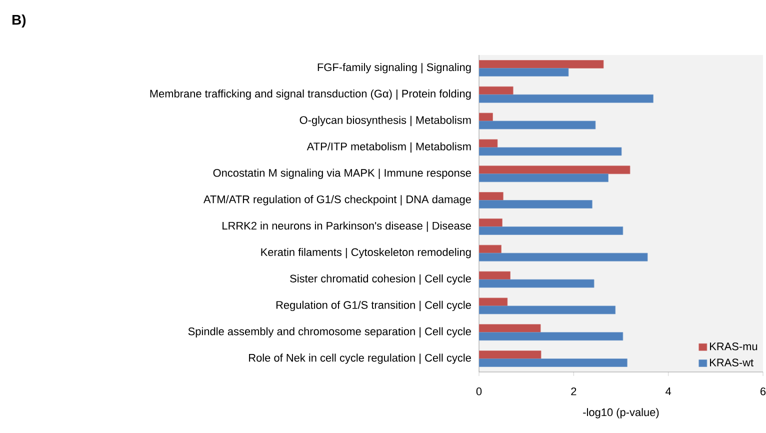 The width and height of the screenshot is (766, 433). What do you see at coordinates (337, 200) in the screenshot?
I see `y-tick-label: ATM/ATR regulation of G1/S checkpoint | DNA damage` at bounding box center [337, 200].